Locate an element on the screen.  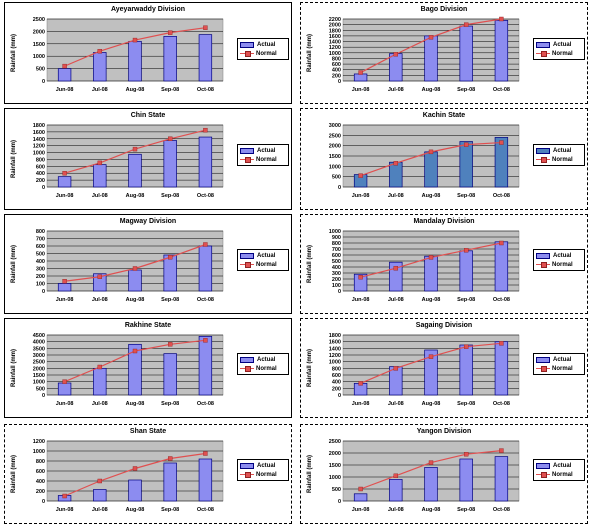
y-tick-label: 1400 is located at coordinates (39, 140).